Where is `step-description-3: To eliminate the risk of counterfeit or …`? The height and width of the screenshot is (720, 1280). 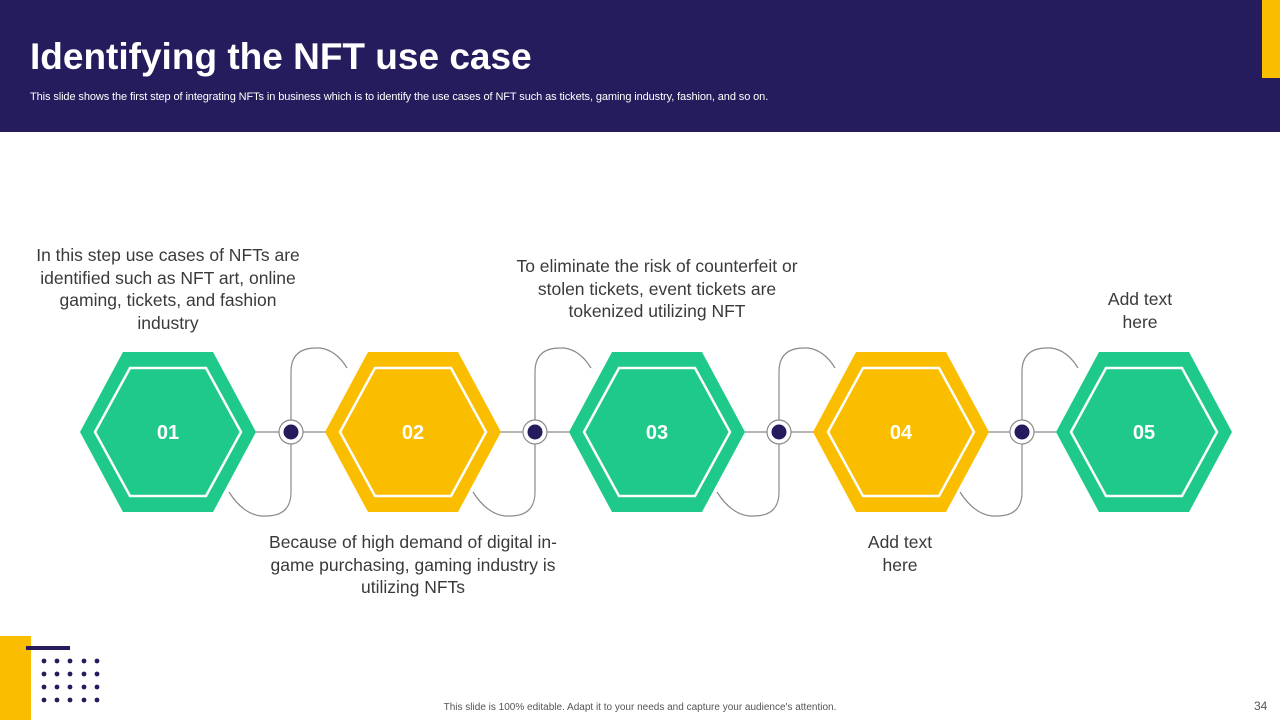
step-description-3: To eliminate the risk of counterfeit or … is located at coordinates (657, 288).